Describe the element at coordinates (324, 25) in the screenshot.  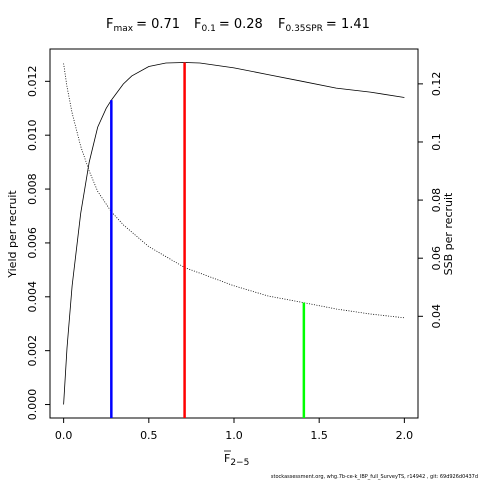
I see `title-f035spr: F0.35SPR = 1.41` at that location.